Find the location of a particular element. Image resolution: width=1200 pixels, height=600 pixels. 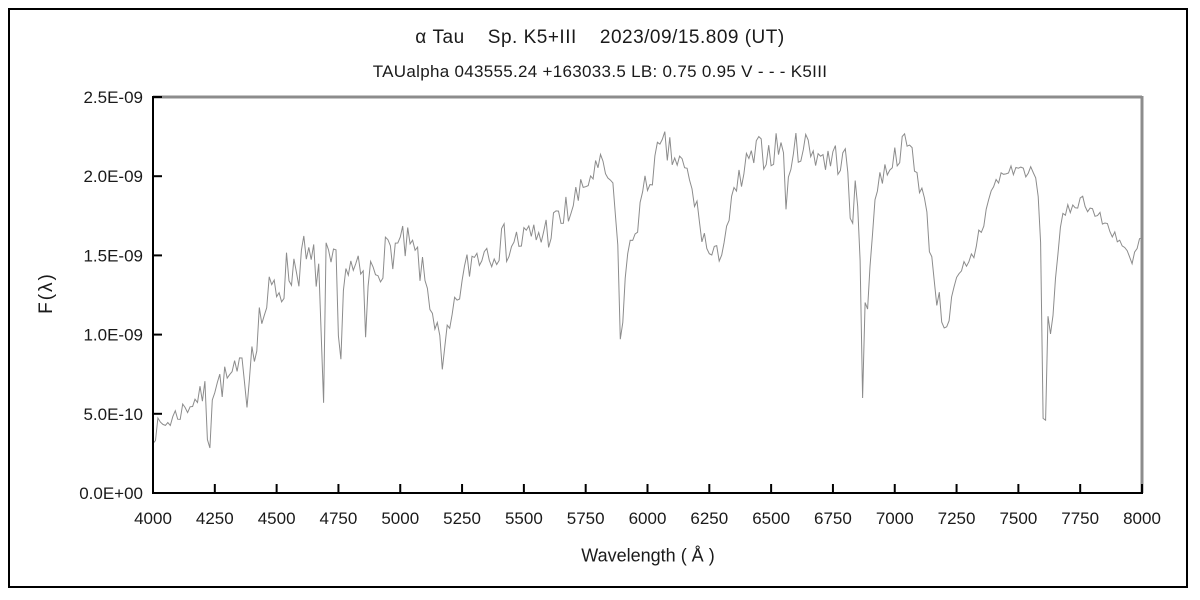

x-tick-label: 4500 is located at coordinates (277, 518).